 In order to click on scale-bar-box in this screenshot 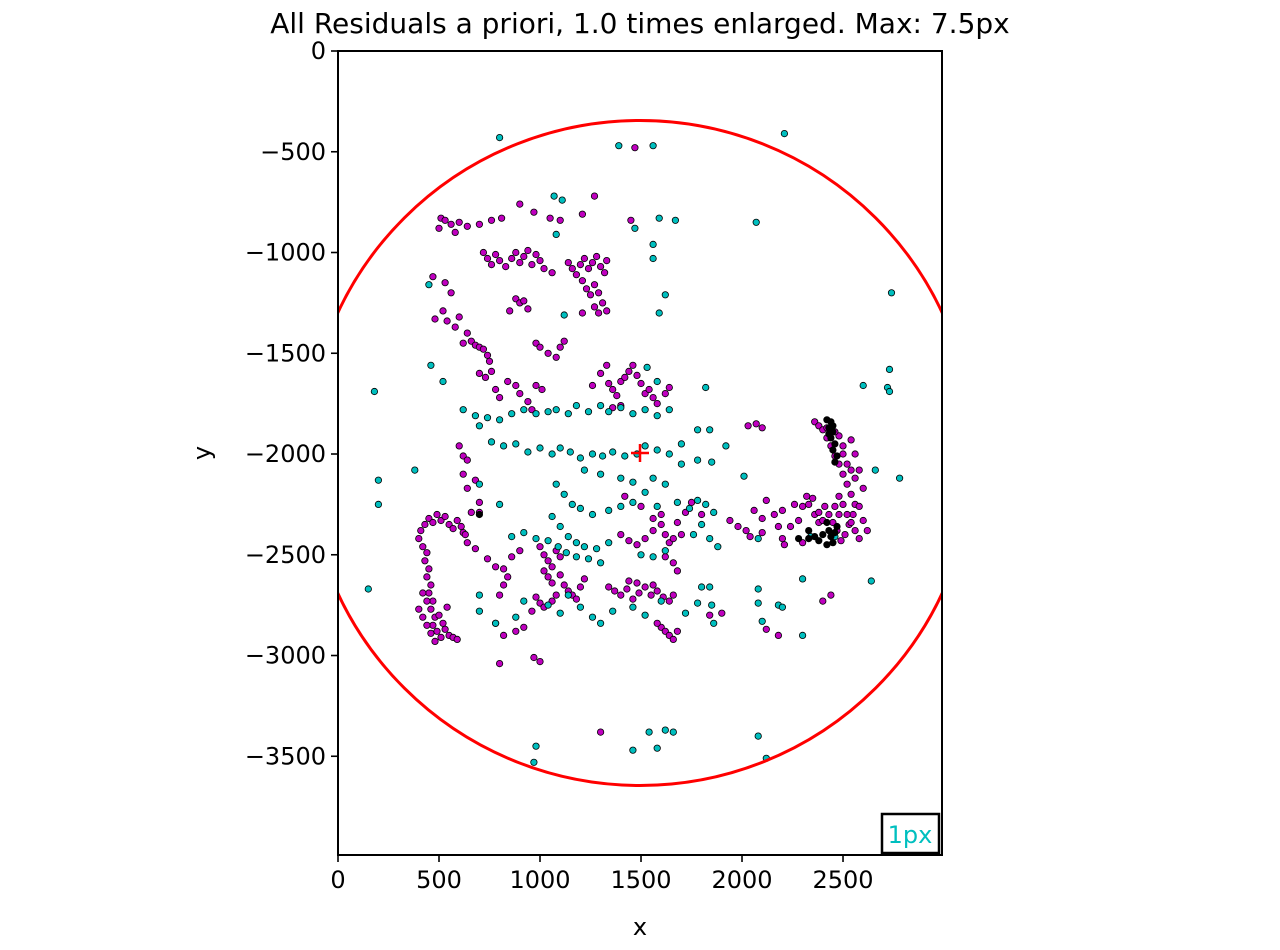, I will do `click(910, 833)`.